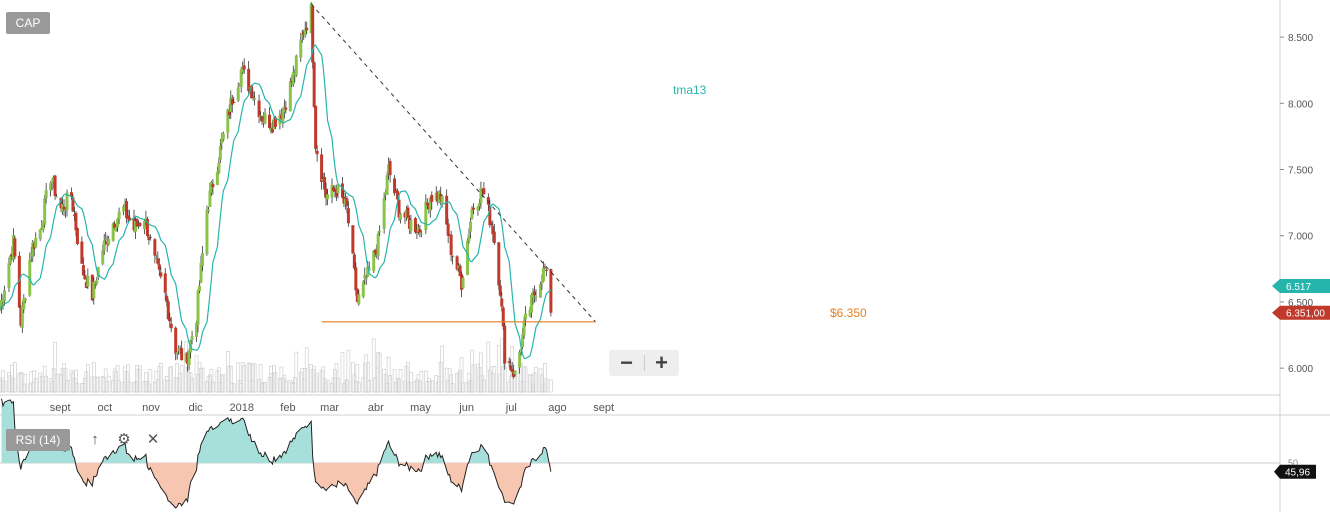 Image resolution: width=1330 pixels, height=512 pixels. Describe the element at coordinates (644, 363) in the screenshot. I see `zoom-separator` at that location.